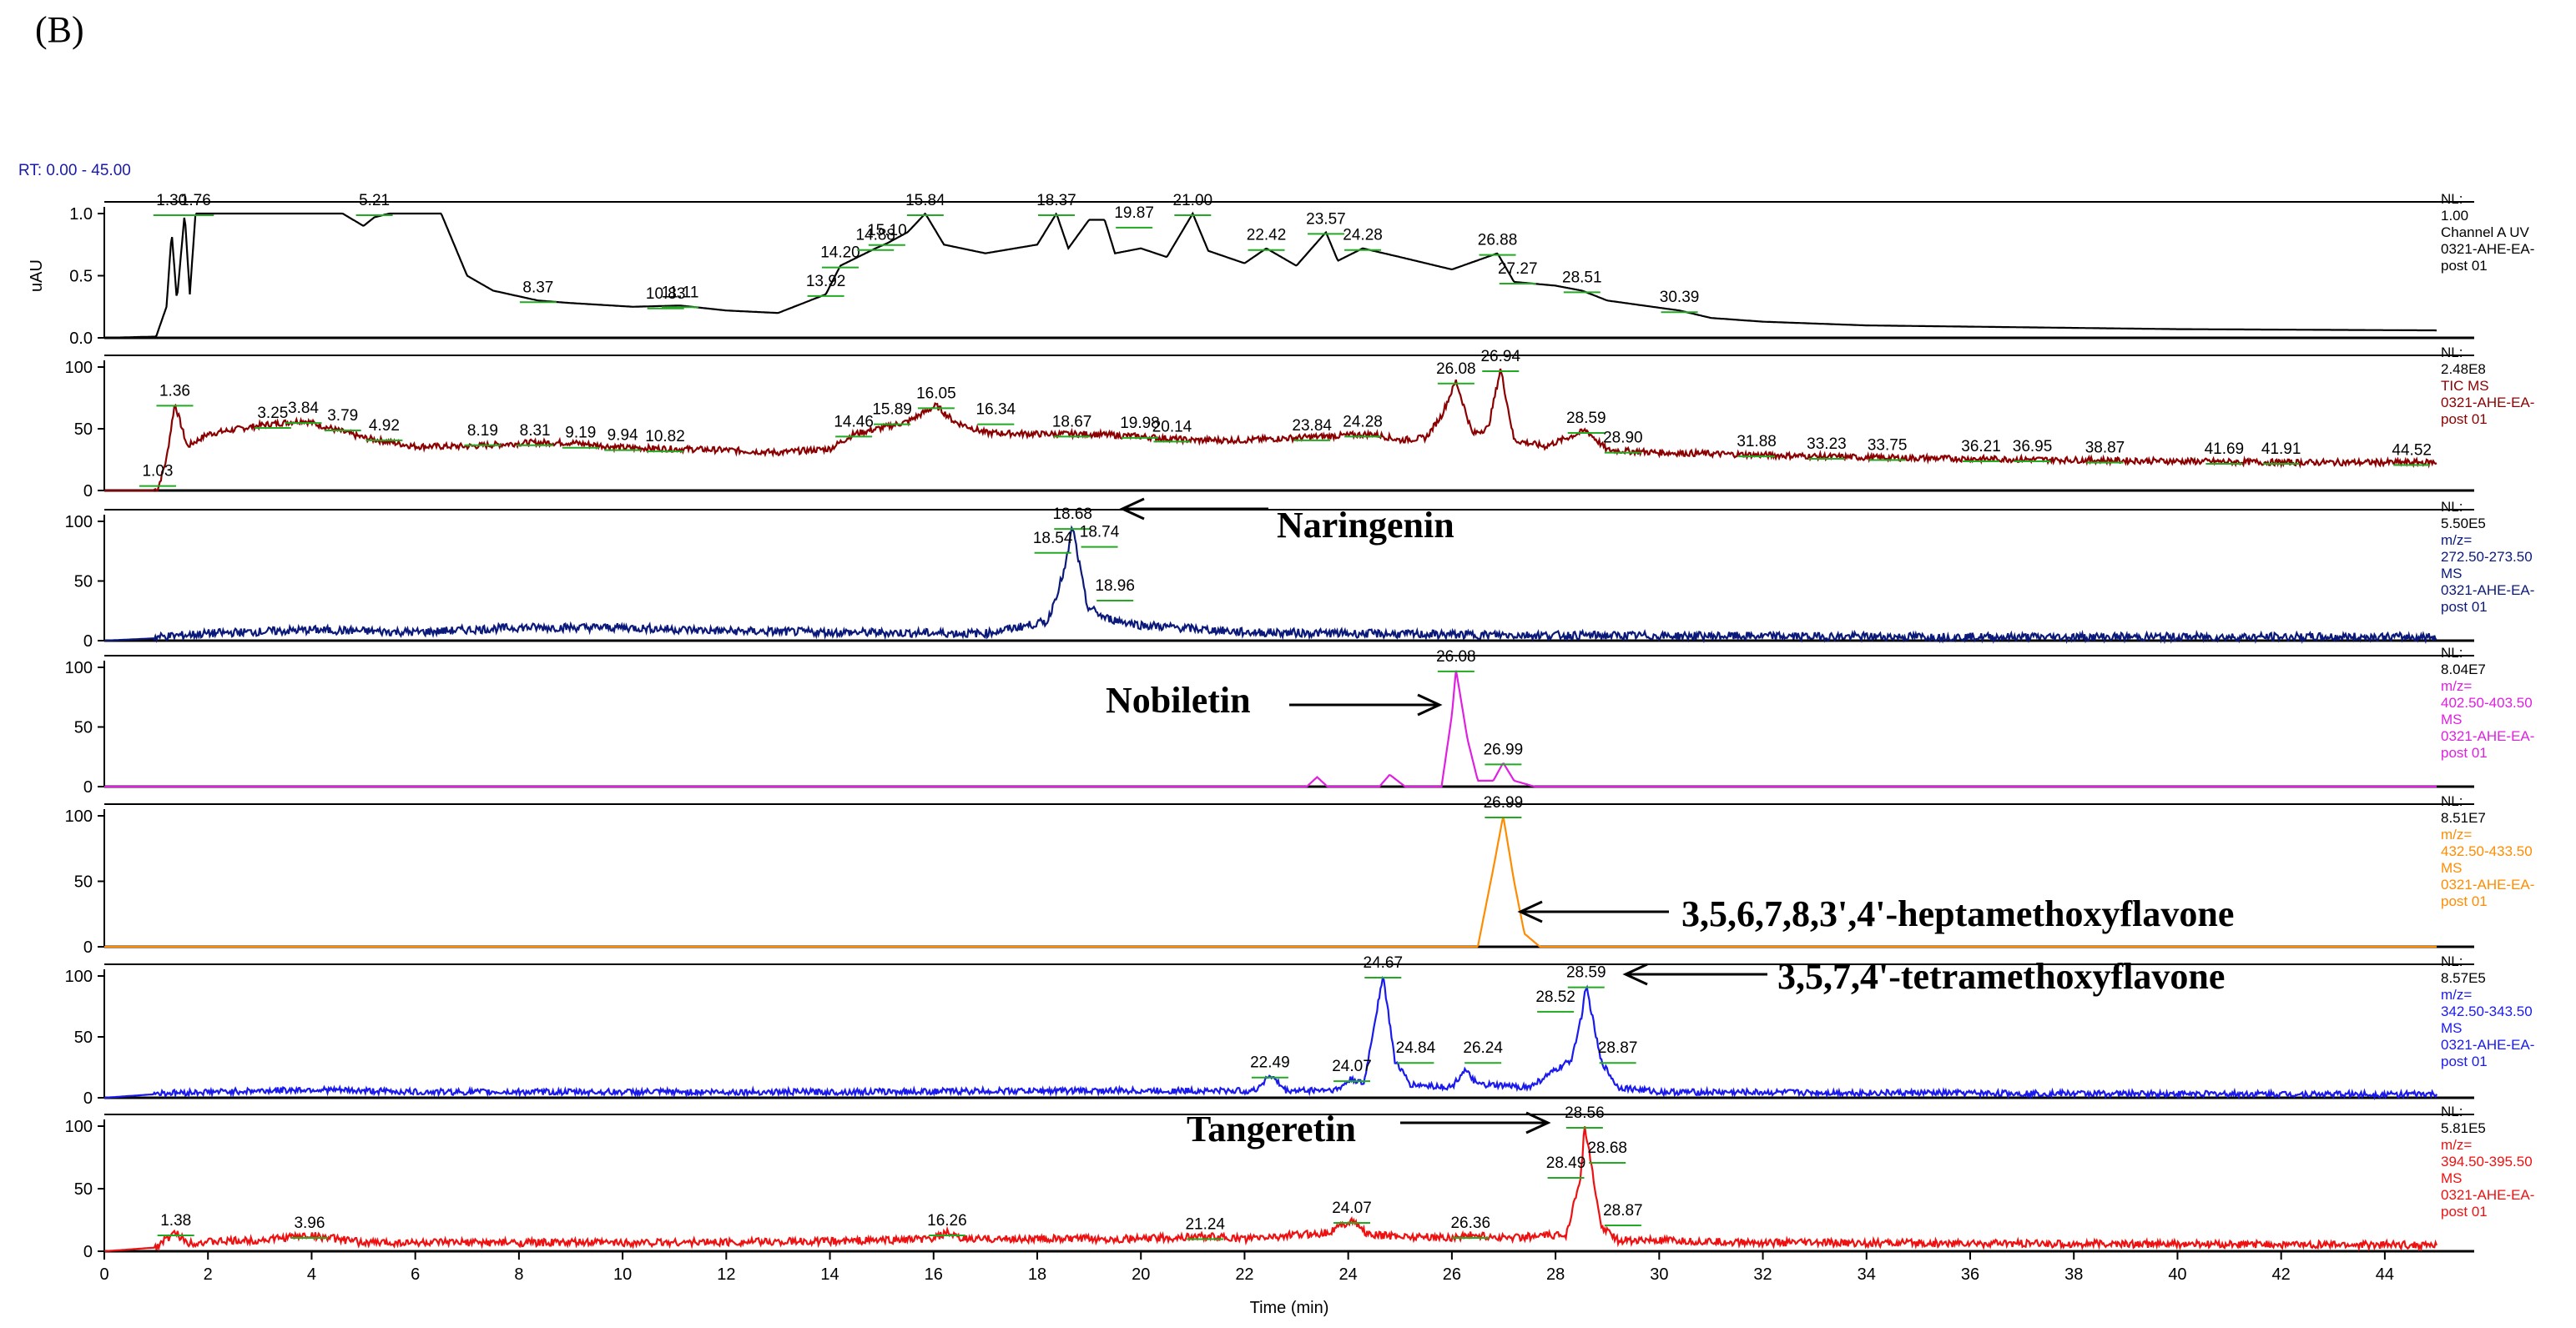  I want to click on peak-label: 23.57, so click(1326, 219).